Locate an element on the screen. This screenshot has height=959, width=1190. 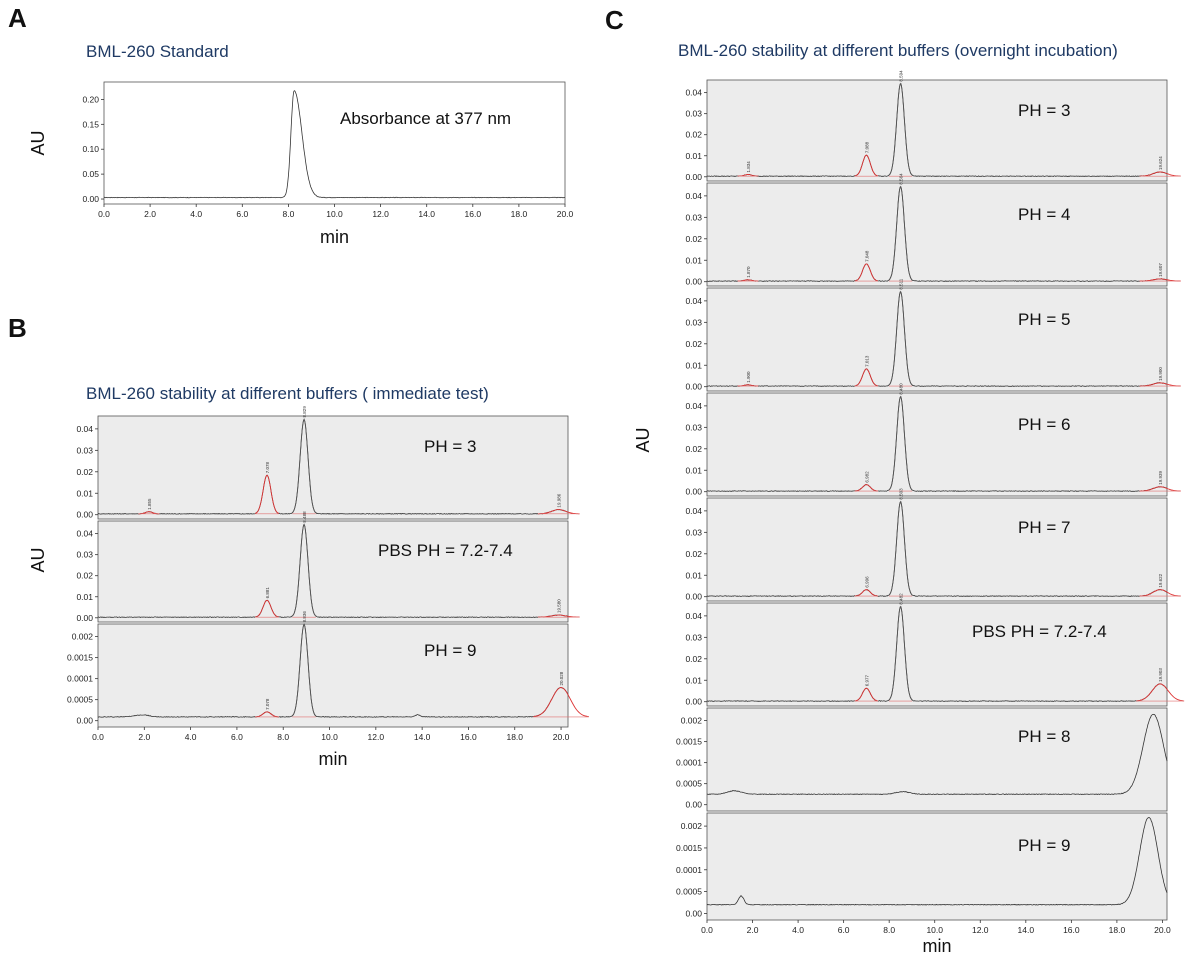
peak-retention-label: 8.836 is located at coordinates (304, 617).